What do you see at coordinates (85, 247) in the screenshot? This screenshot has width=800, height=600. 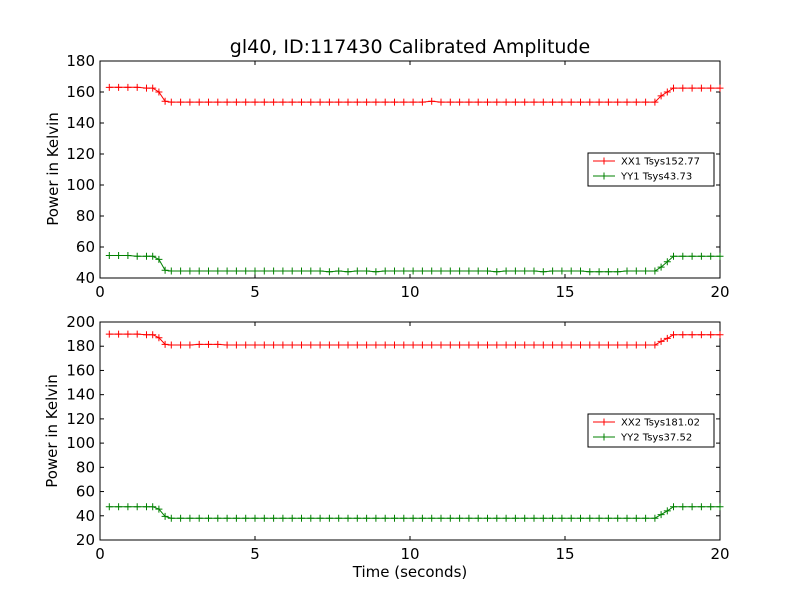 I see `y-tick-label: 60` at bounding box center [85, 247].